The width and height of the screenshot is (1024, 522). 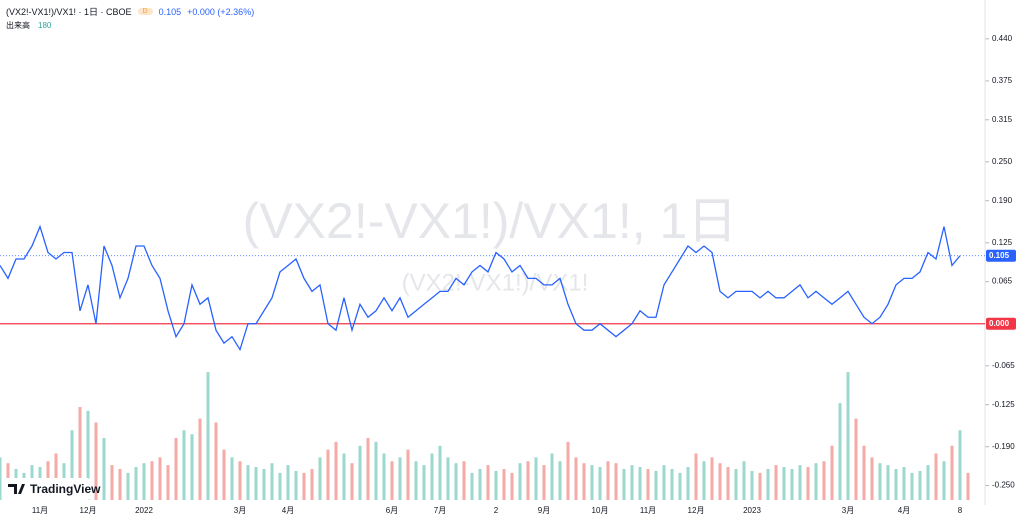 I want to click on x-tick-label: 2023, so click(x=752, y=510).